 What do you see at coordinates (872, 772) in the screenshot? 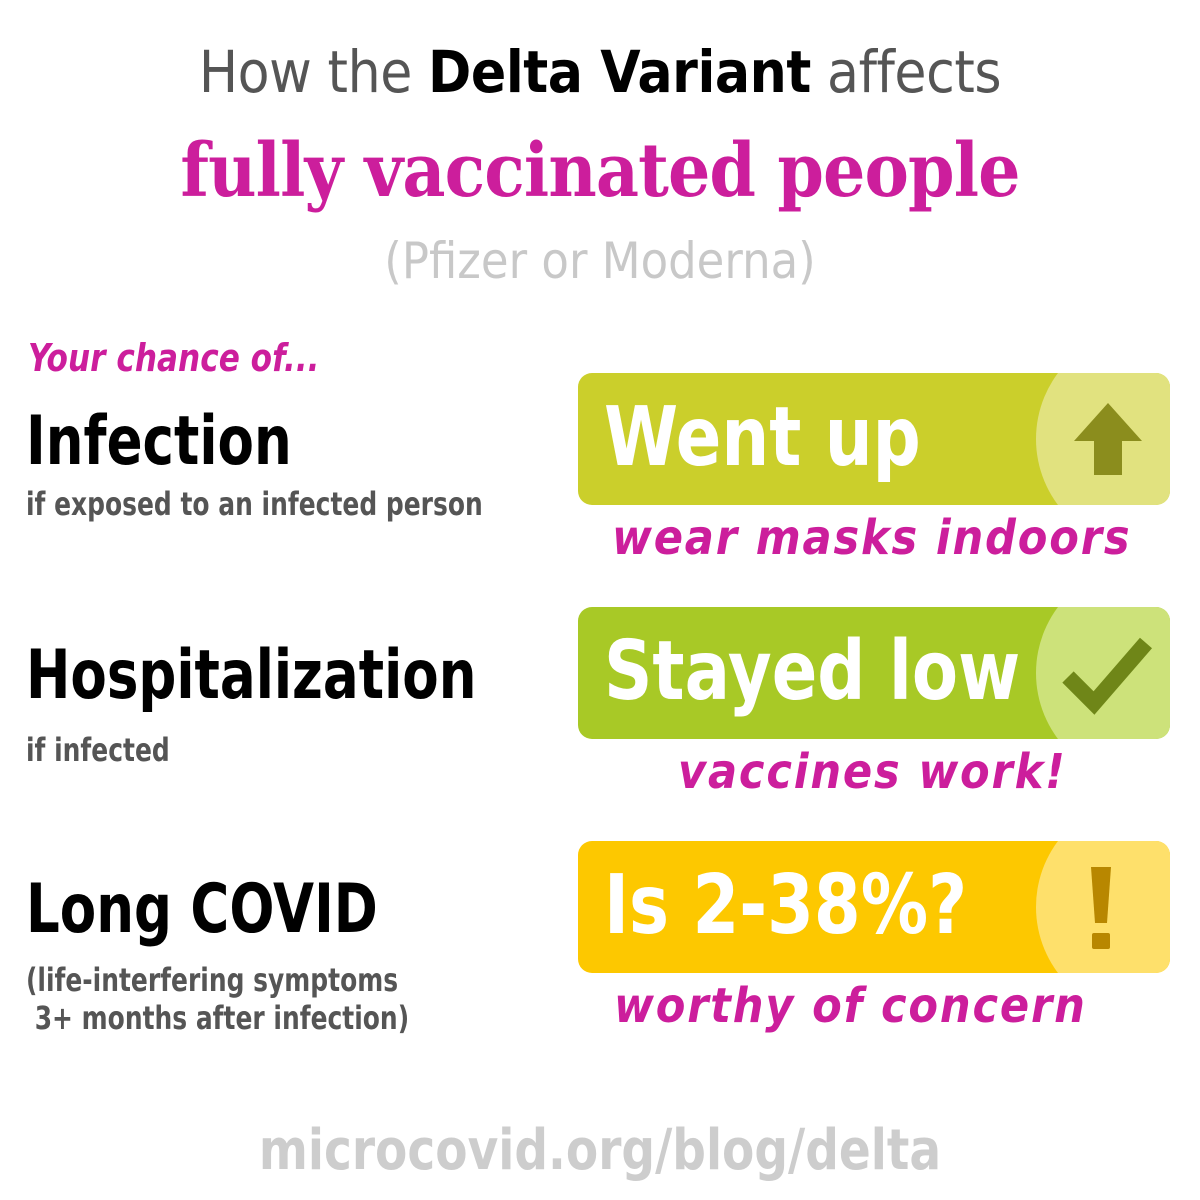
I see `note-hospitalization: vaccines work!` at bounding box center [872, 772].